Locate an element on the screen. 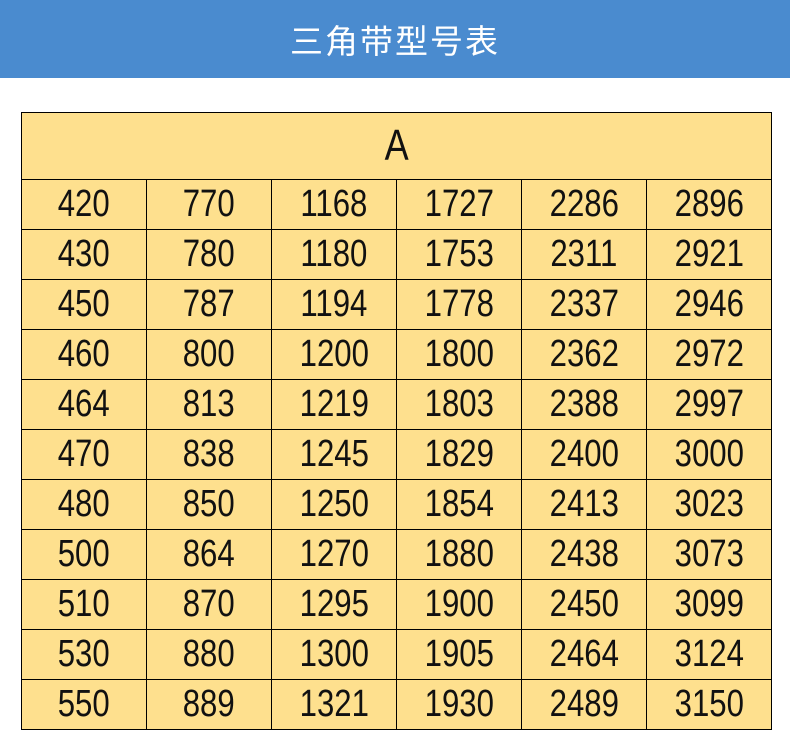 The width and height of the screenshot is (790, 734). cell-value: 470 is located at coordinates (84, 454).